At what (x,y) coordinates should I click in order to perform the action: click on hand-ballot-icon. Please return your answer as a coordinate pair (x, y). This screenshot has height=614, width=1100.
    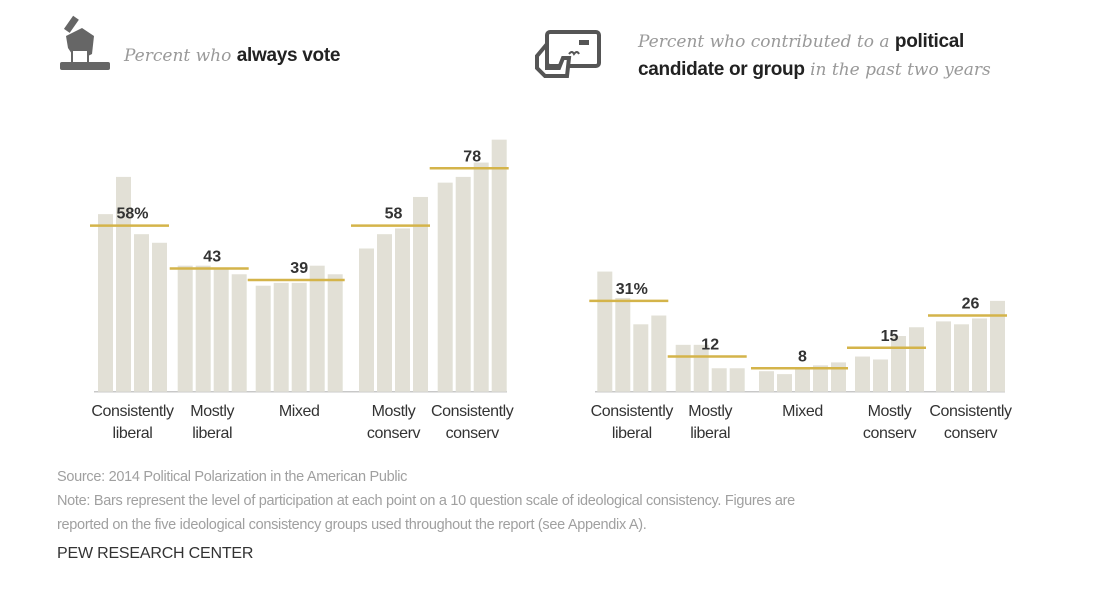
    Looking at the image, I should click on (85, 42).